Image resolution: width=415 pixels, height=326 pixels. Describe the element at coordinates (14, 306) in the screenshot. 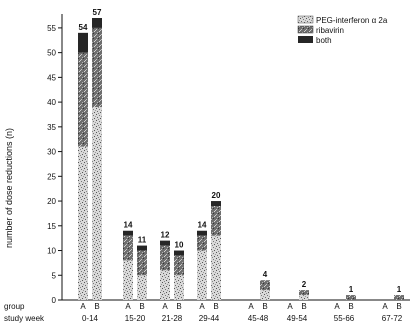

I see `group-row-label: group` at that location.